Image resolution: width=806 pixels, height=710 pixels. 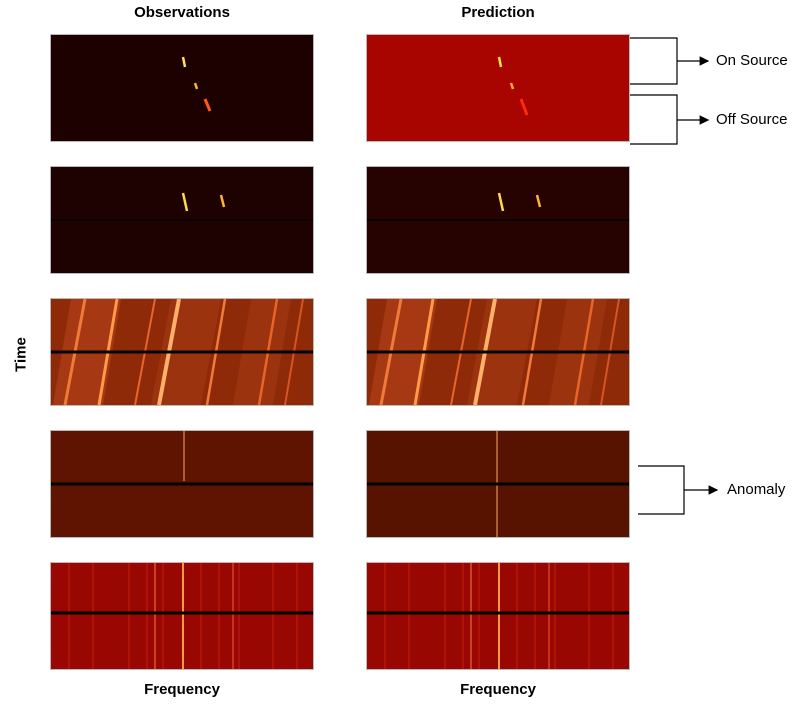 What do you see at coordinates (21, 354) in the screenshot?
I see `time-axis-label: Time` at bounding box center [21, 354].